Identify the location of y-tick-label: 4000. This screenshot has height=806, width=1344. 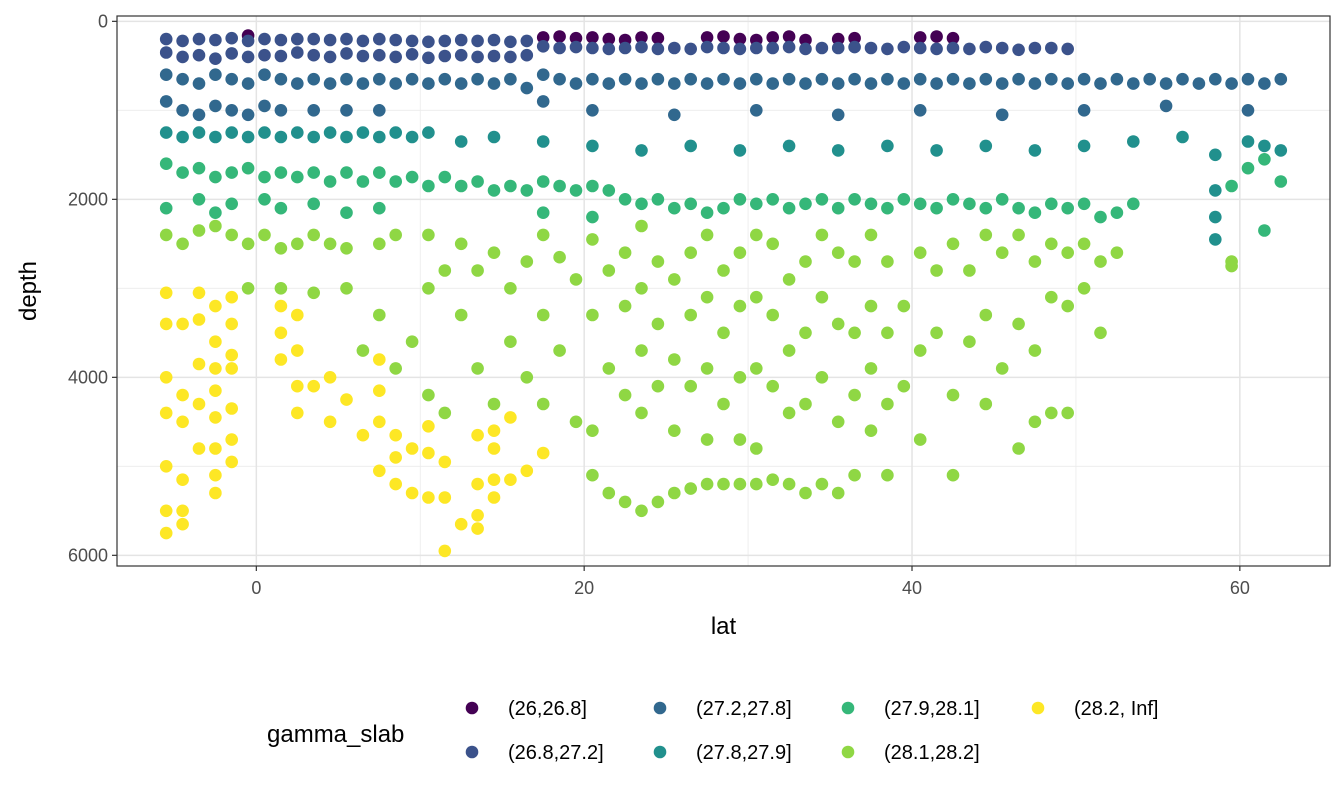
(88, 377).